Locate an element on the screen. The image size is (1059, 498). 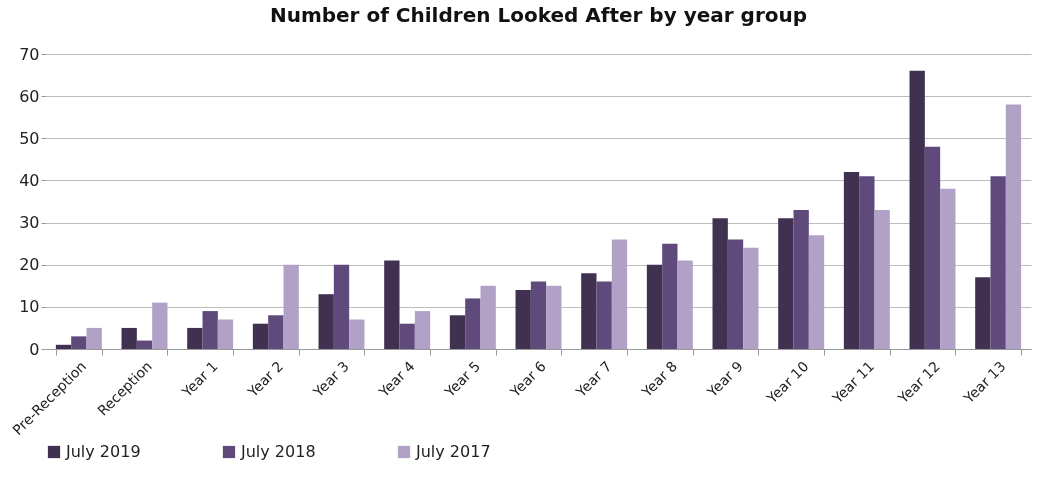
y-tick-label: 10 is located at coordinates (29, 307).